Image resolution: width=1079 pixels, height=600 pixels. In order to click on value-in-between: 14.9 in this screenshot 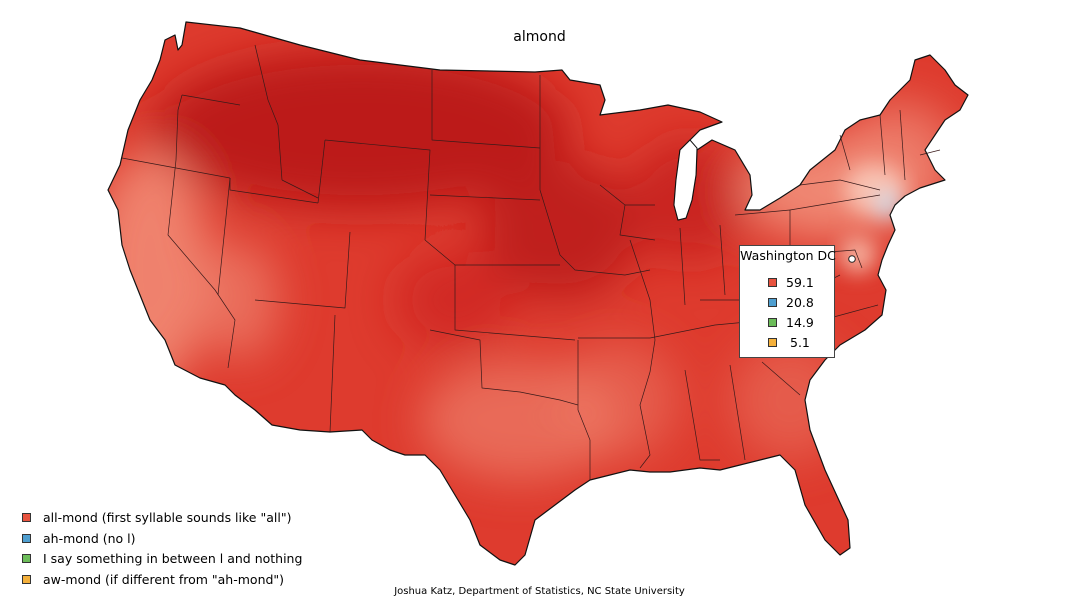, I will do `click(800, 322)`.